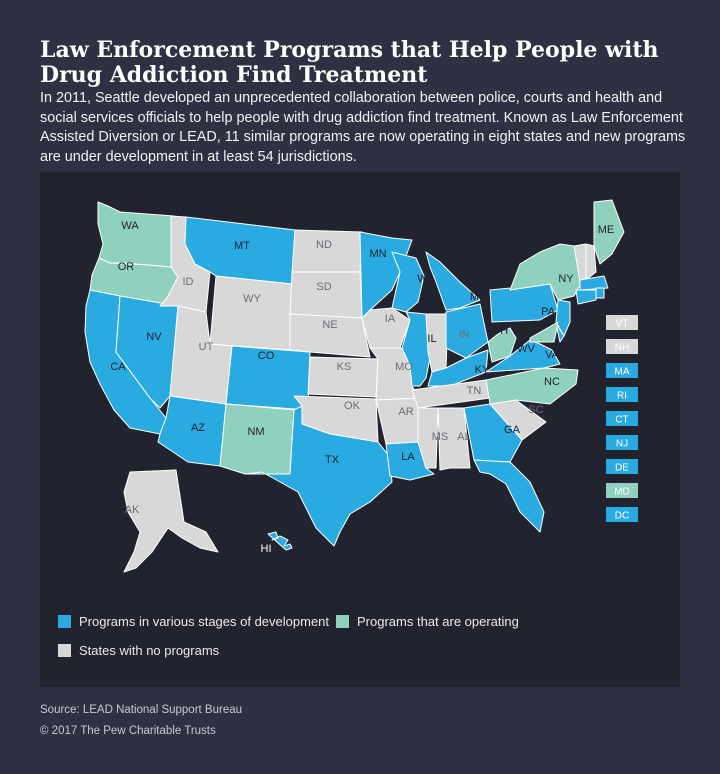 The width and height of the screenshot is (720, 774). I want to click on state-nd, so click(327, 251).